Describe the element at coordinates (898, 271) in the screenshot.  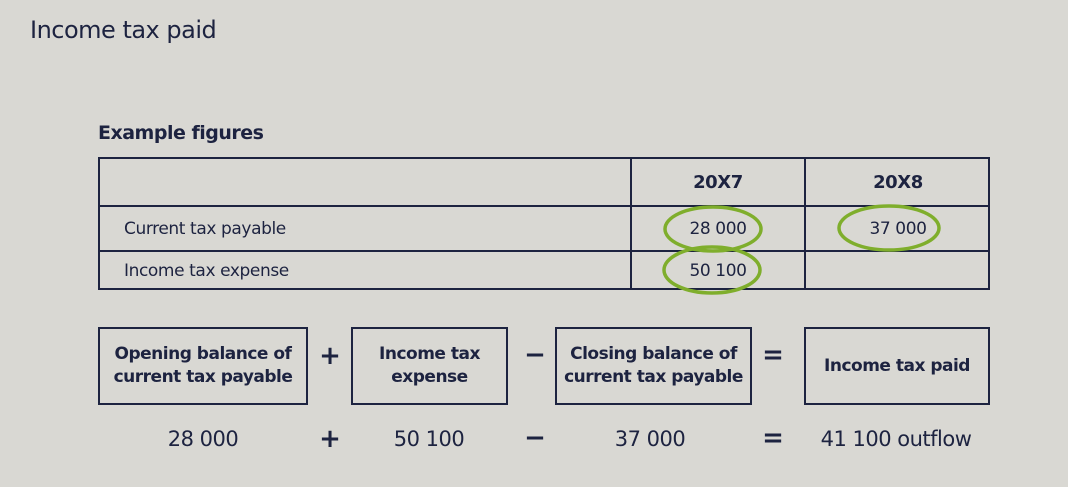
I see `value-income-tax-expense-20x8` at that location.